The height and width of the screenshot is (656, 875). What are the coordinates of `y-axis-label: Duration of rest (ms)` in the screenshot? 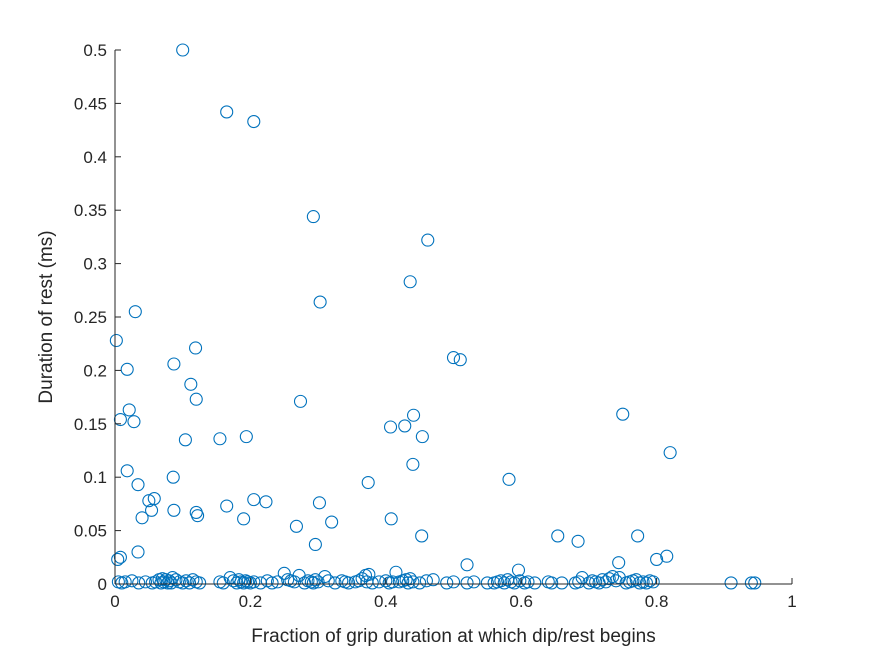 It's located at (46, 316).